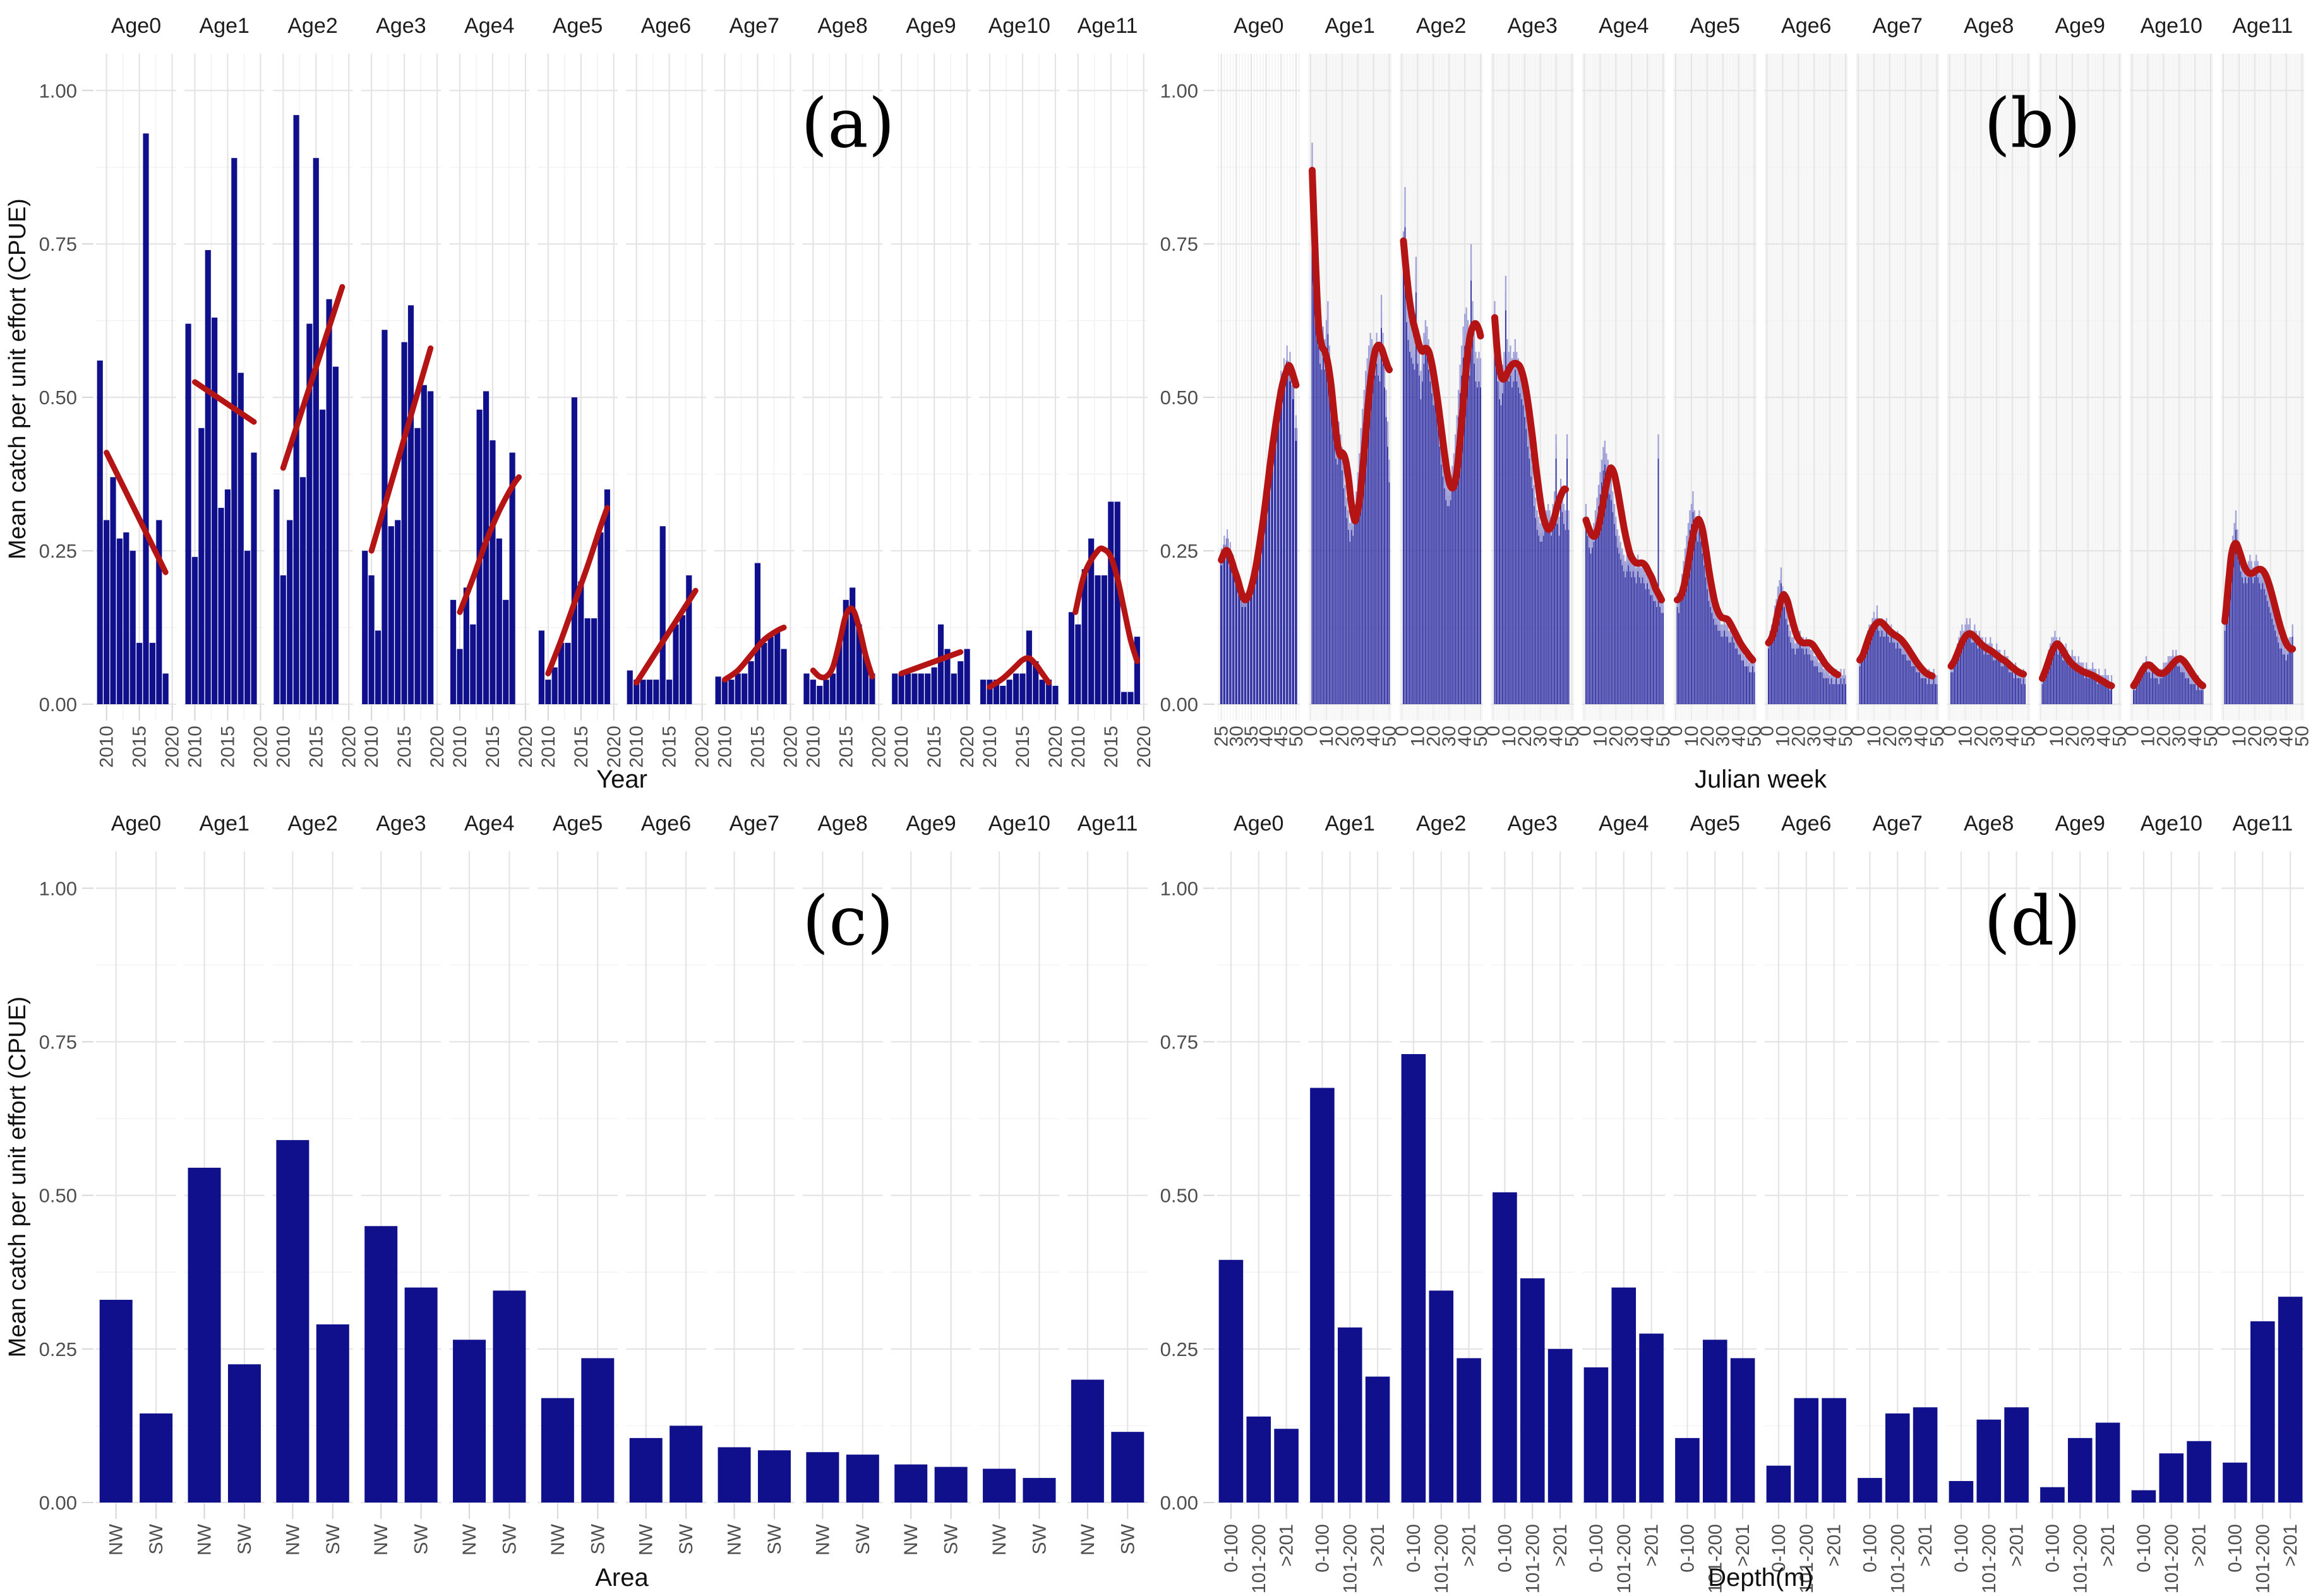 This screenshot has width=2313, height=1596. What do you see at coordinates (1715, 824) in the screenshot?
I see `facet-strip-label: Age5` at bounding box center [1715, 824].